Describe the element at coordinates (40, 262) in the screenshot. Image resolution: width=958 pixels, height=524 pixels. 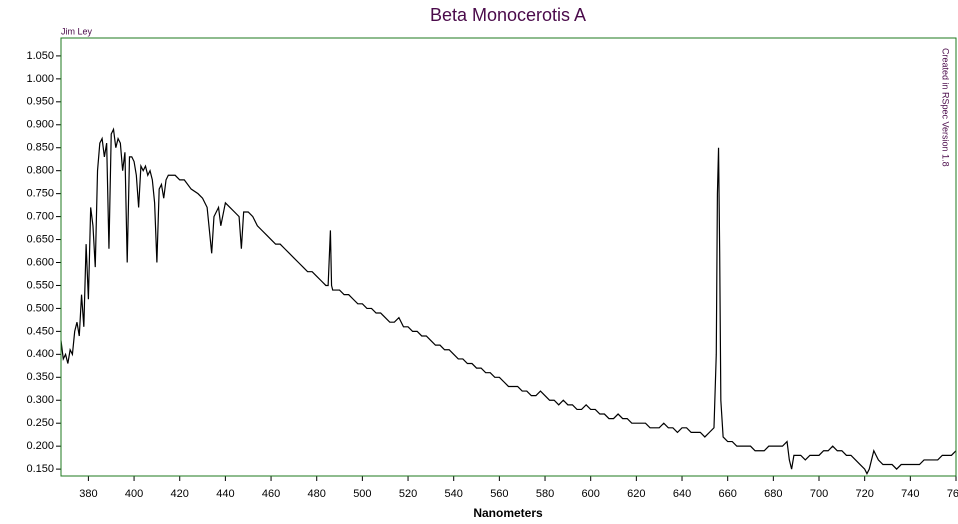
I see `y-tick-label: 0.600` at that location.